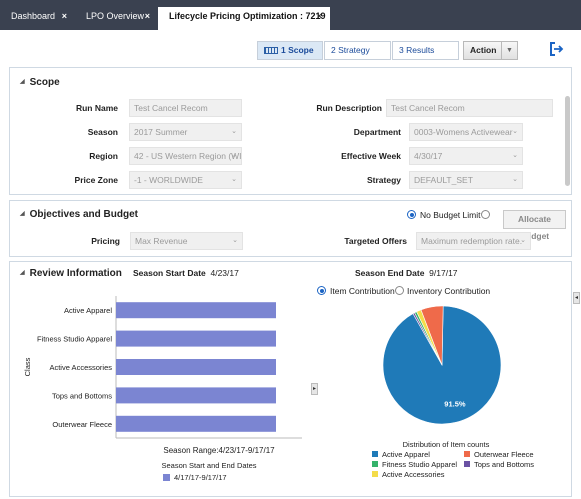 This screenshot has width=581, height=499. What do you see at coordinates (271, 51) in the screenshot?
I see `grid-icon` at bounding box center [271, 51].